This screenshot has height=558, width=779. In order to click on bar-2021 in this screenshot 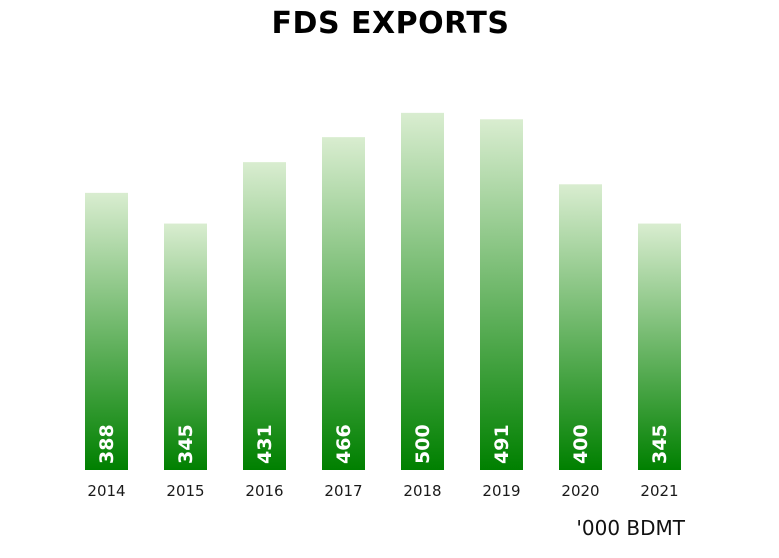, I will do `click(659, 346)`.